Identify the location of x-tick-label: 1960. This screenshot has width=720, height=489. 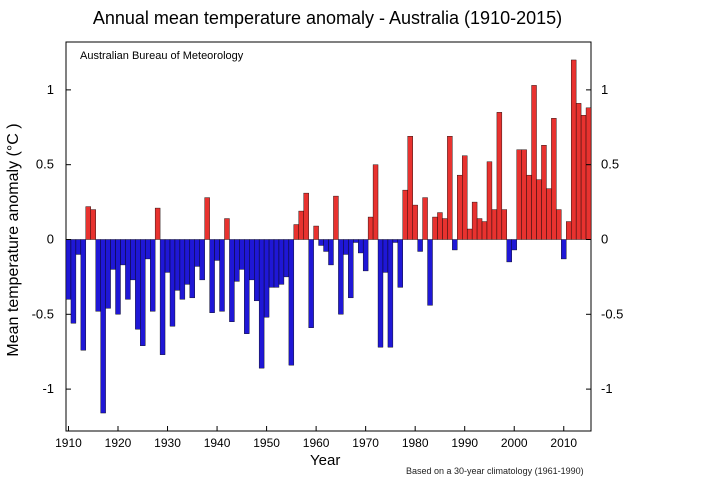
(316, 443).